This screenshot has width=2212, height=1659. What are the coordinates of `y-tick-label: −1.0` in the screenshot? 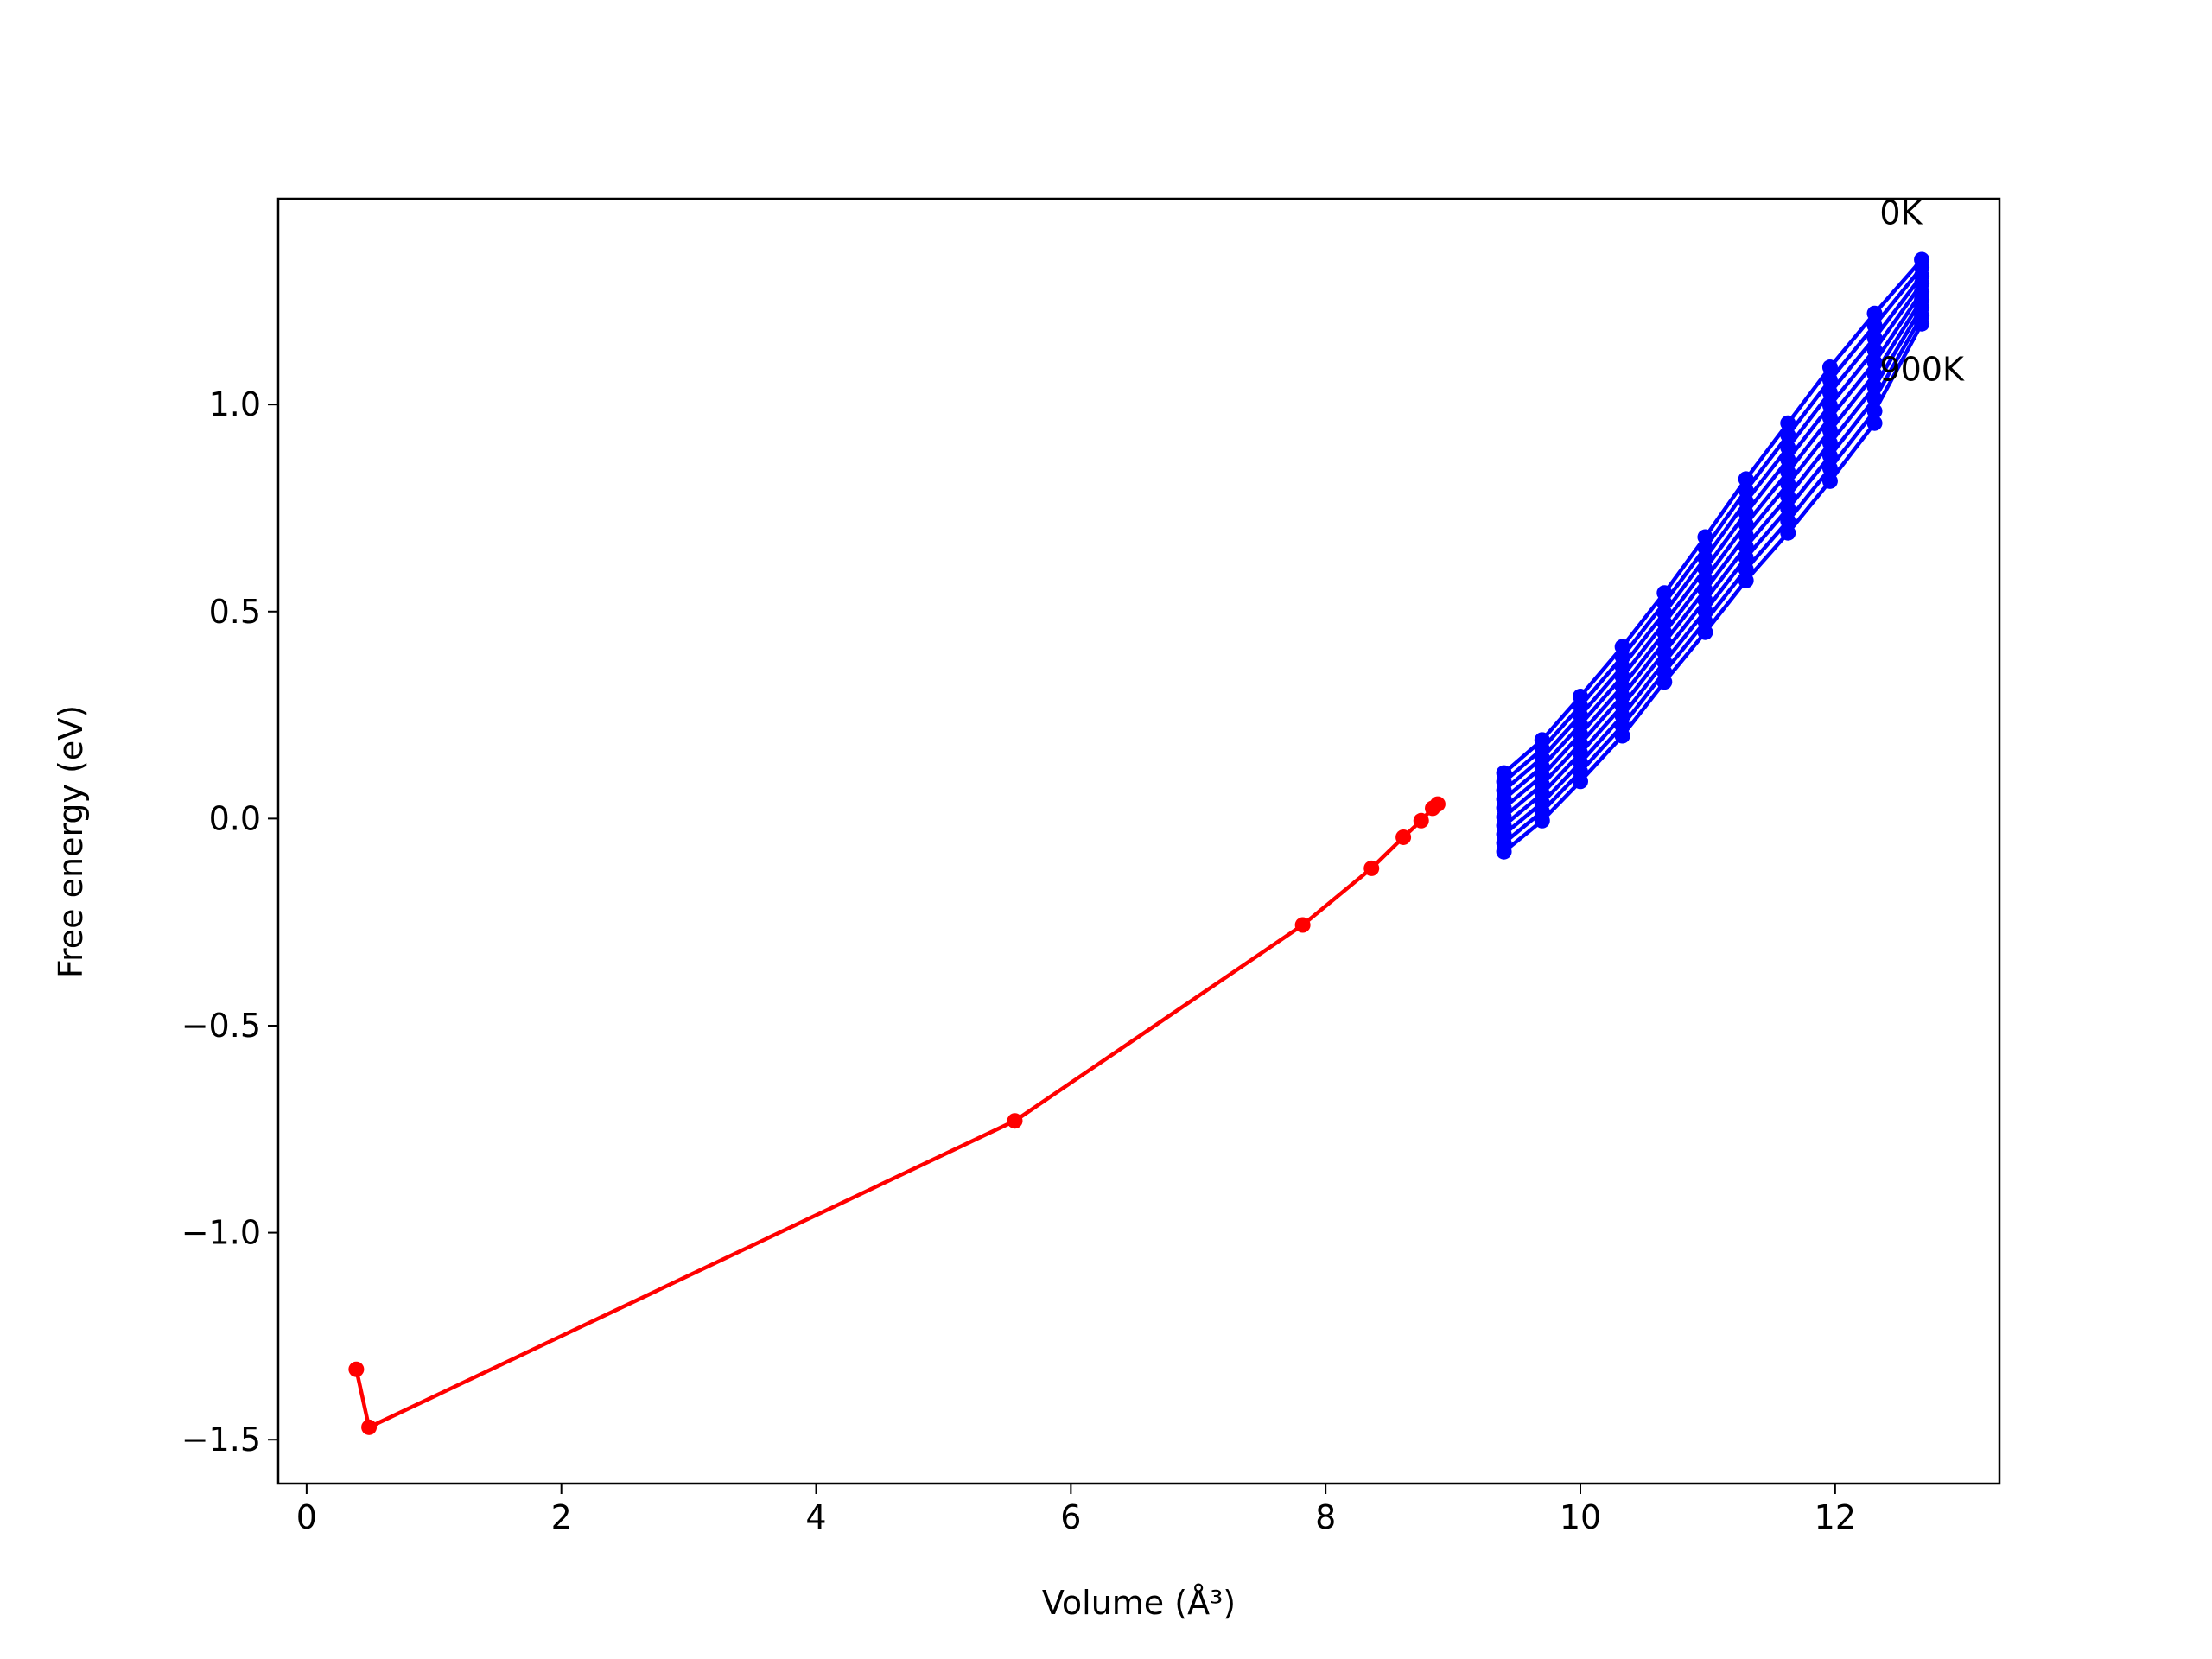 It's located at (221, 1233).